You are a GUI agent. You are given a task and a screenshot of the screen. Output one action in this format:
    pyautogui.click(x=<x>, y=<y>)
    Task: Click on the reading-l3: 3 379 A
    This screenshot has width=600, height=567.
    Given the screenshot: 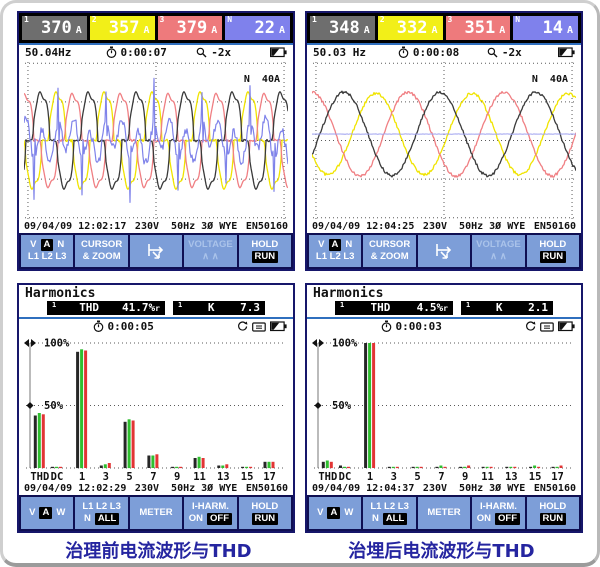 What is the action you would take?
    pyautogui.click(x=190, y=28)
    